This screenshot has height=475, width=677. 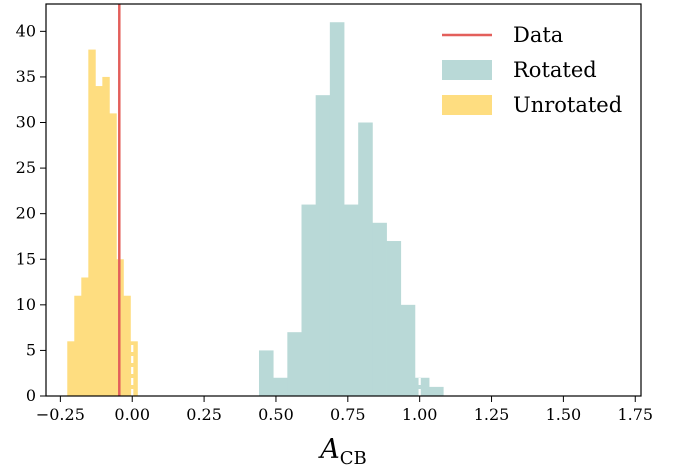 What do you see at coordinates (31, 349) in the screenshot?
I see `y-tick-label-1: 5` at bounding box center [31, 349].